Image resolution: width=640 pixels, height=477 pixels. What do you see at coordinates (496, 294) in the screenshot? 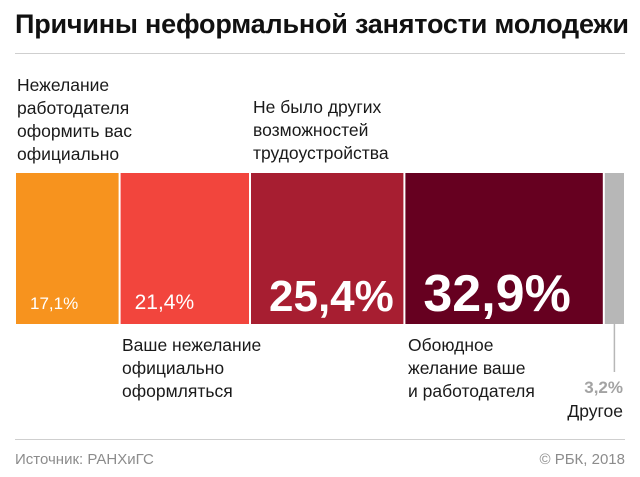
I see `value-label-3: 32,9%` at bounding box center [496, 294].